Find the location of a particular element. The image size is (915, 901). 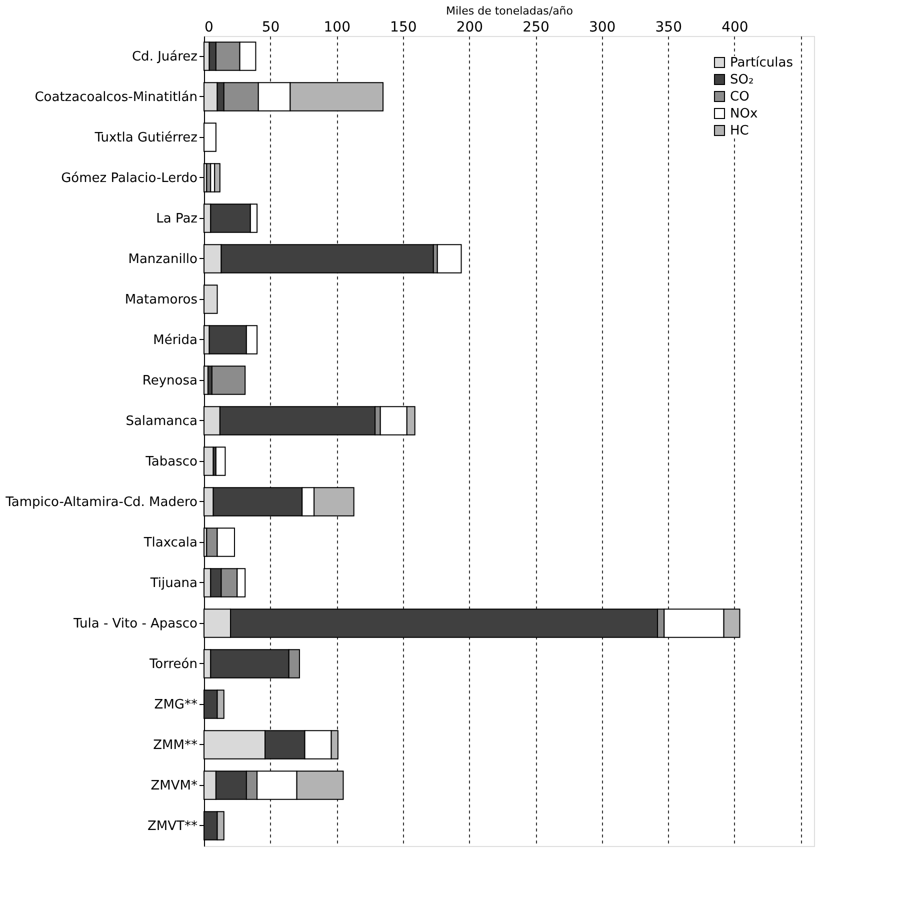

x-tick-label: 350 is located at coordinates (668, 28).